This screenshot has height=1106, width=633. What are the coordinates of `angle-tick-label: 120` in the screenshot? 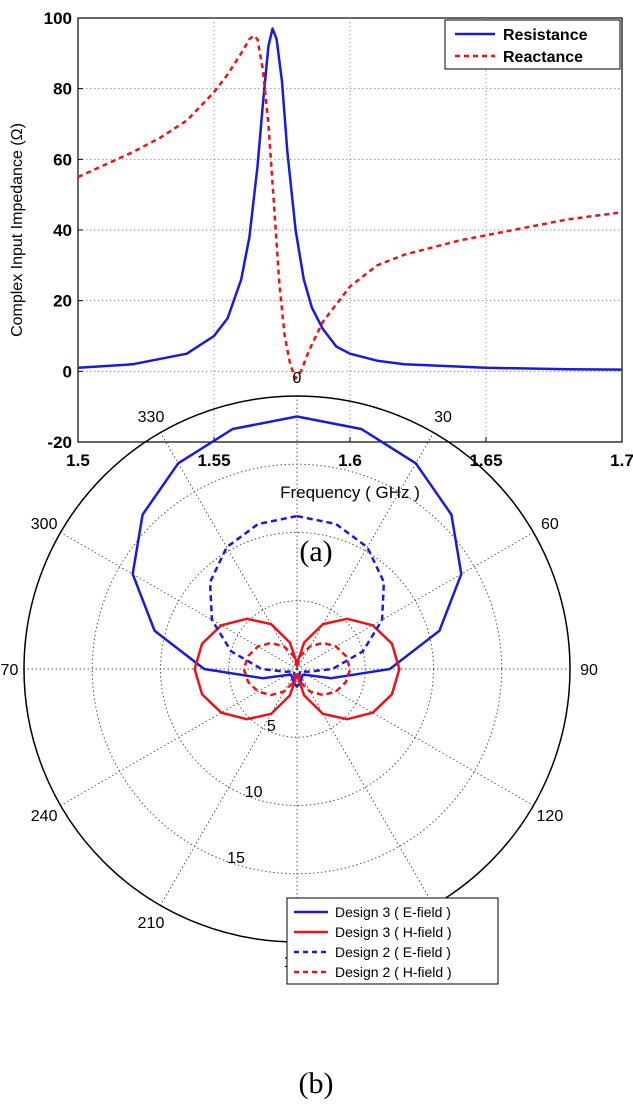 It's located at (550, 816).